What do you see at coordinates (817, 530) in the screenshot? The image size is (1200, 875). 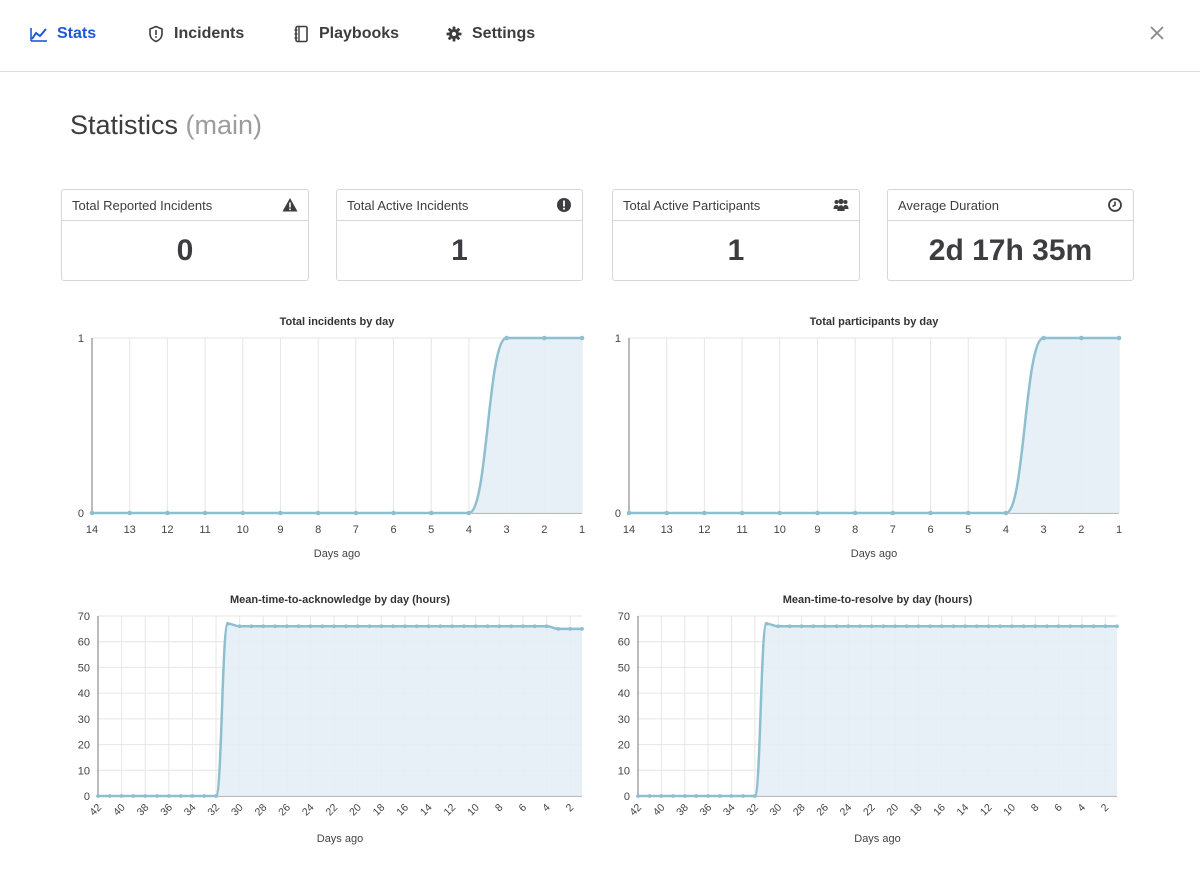 I see `x-tick-label: 9` at bounding box center [817, 530].